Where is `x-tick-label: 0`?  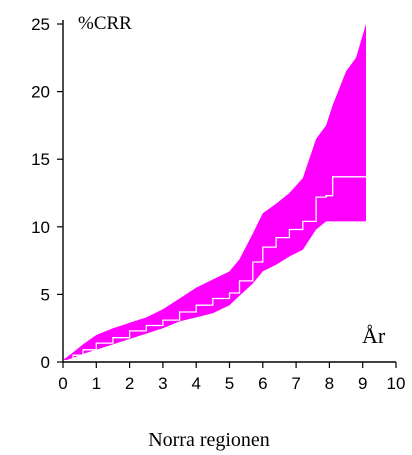
x-tick-label: 0 is located at coordinates (62, 383).